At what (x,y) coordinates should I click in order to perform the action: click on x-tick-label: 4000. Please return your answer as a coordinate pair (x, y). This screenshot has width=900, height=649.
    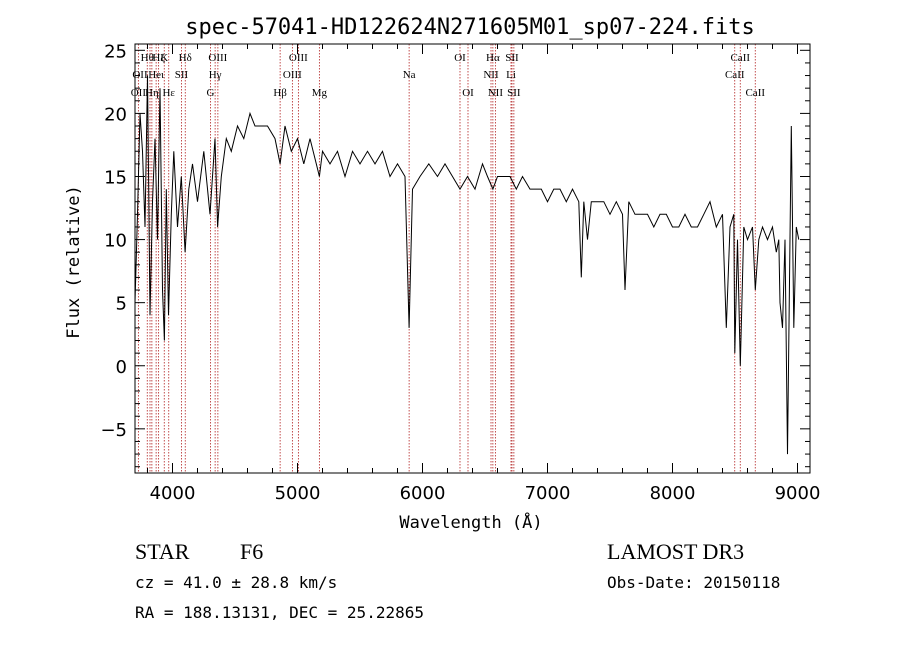
    Looking at the image, I should click on (173, 493).